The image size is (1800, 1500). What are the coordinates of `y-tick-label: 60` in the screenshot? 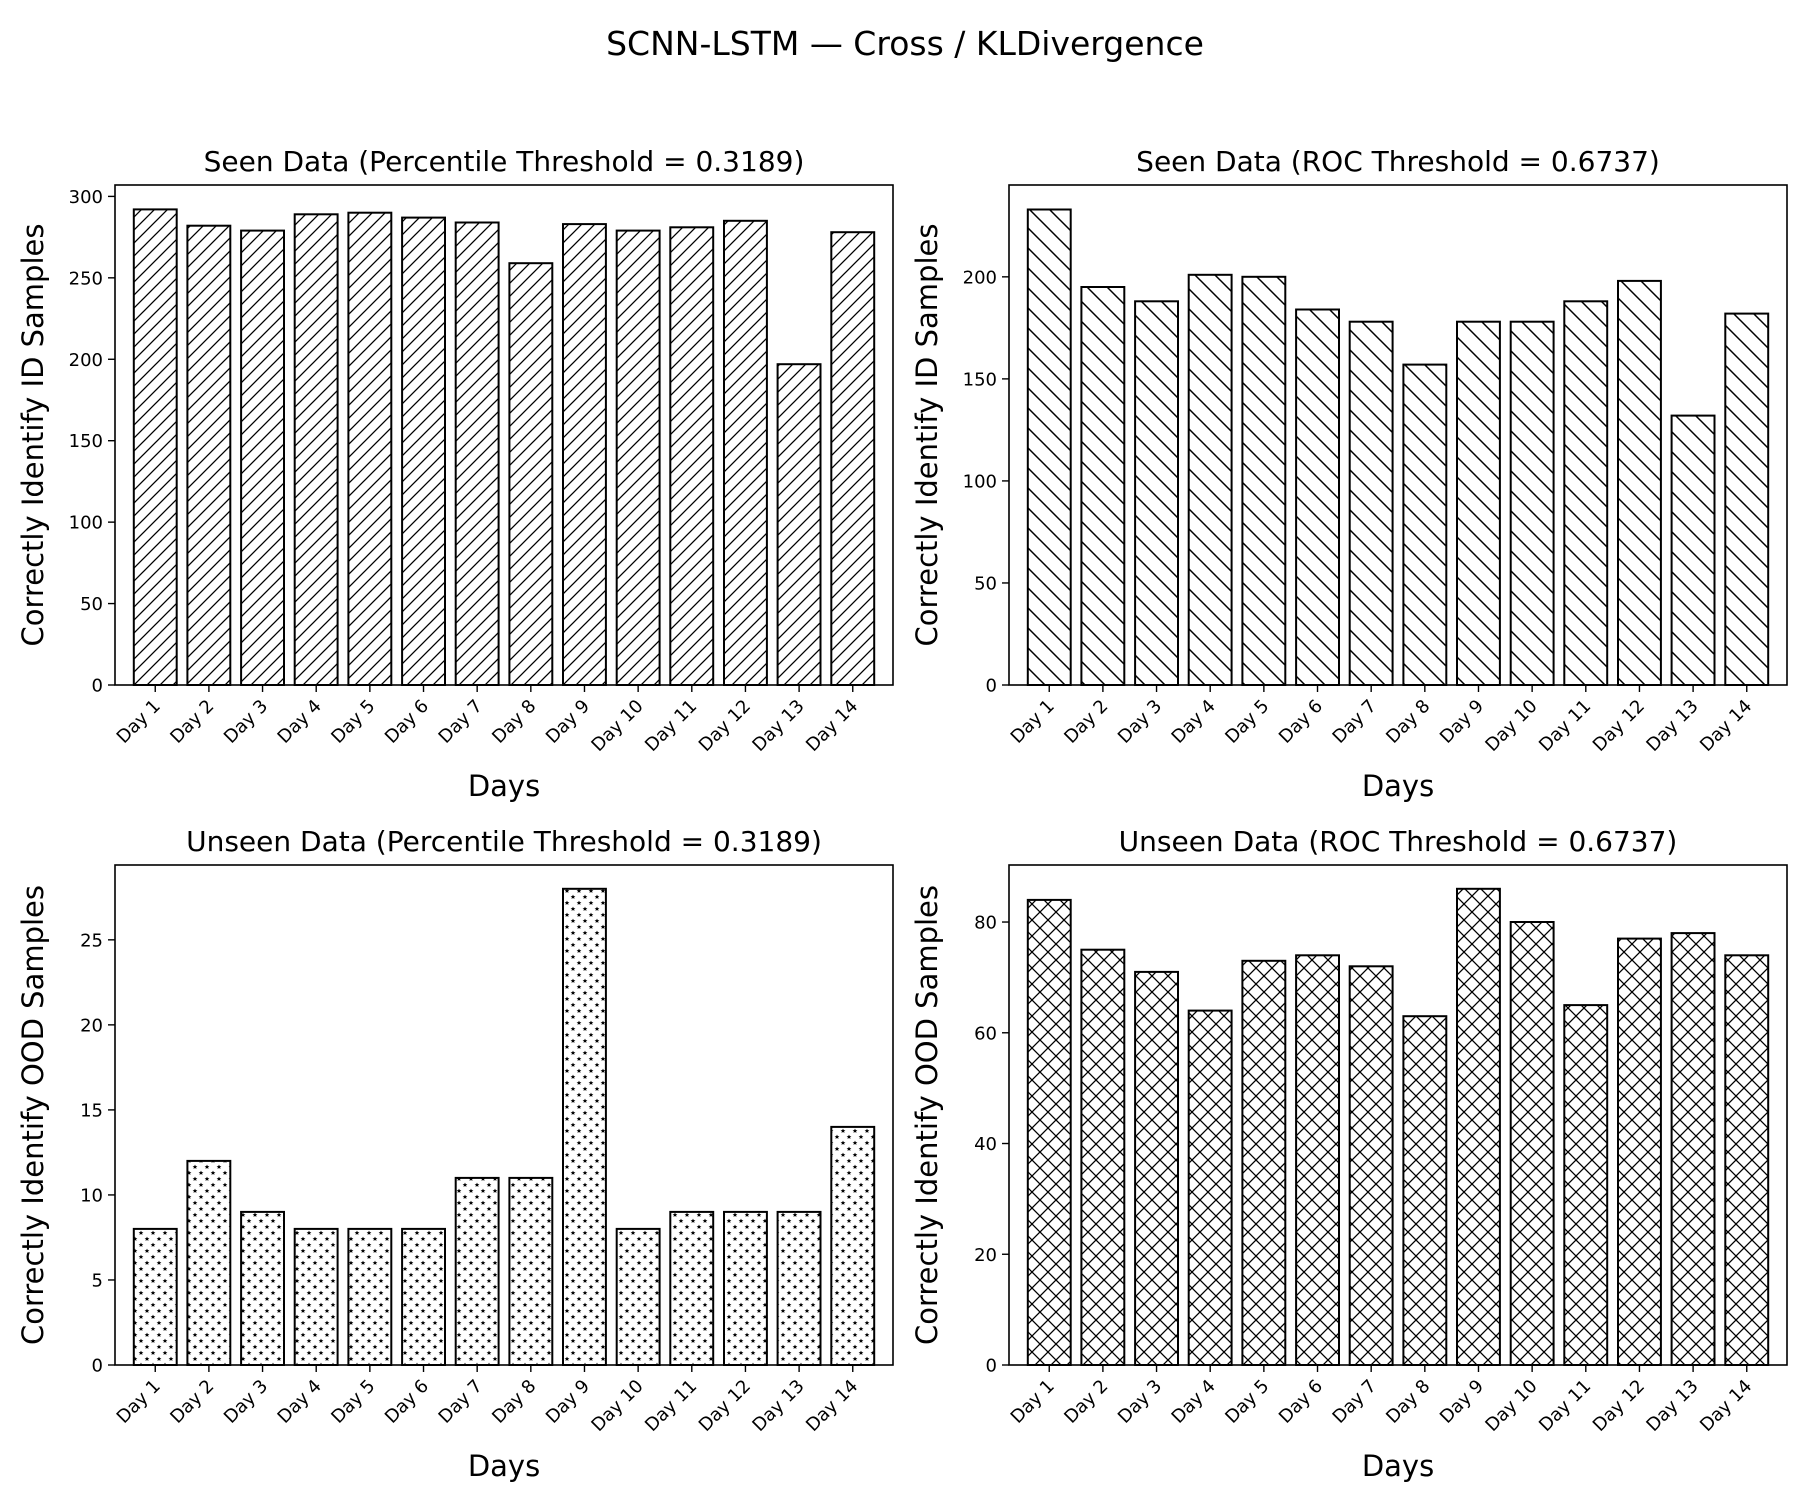 It's located at (985, 1033).